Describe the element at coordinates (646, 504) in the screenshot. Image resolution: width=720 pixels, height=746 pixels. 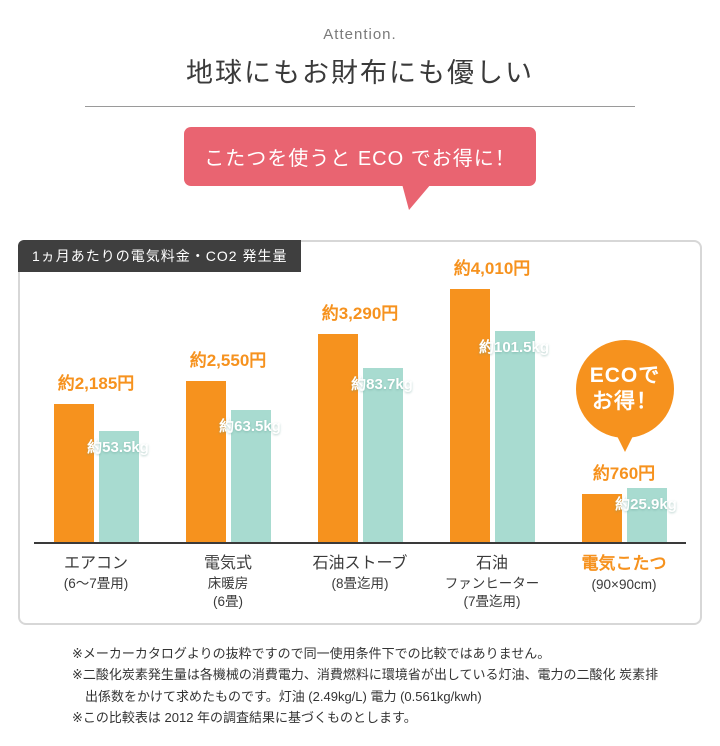
I see `co2-value-label: 約25.9kg` at that location.